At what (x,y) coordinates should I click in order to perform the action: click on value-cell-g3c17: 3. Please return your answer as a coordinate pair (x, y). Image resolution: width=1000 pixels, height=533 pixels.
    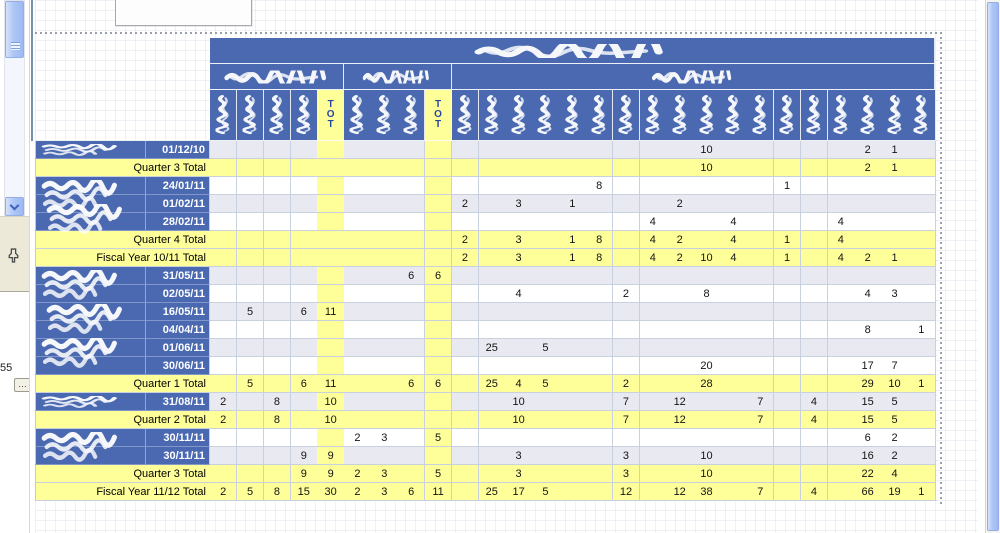
    Looking at the image, I should click on (895, 294).